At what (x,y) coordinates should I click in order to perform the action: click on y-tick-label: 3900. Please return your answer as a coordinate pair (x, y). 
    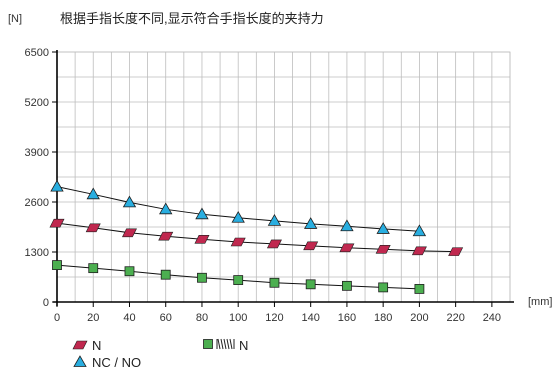
    Looking at the image, I should click on (37, 153).